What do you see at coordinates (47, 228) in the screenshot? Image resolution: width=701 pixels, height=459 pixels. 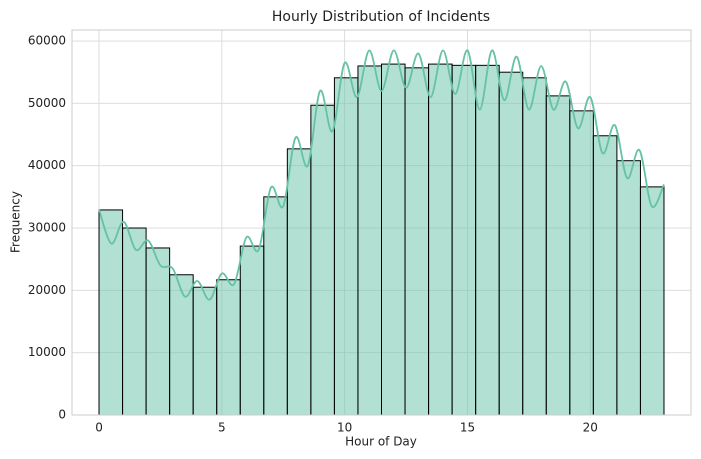 I see `y-tick-label: 30000` at bounding box center [47, 228].